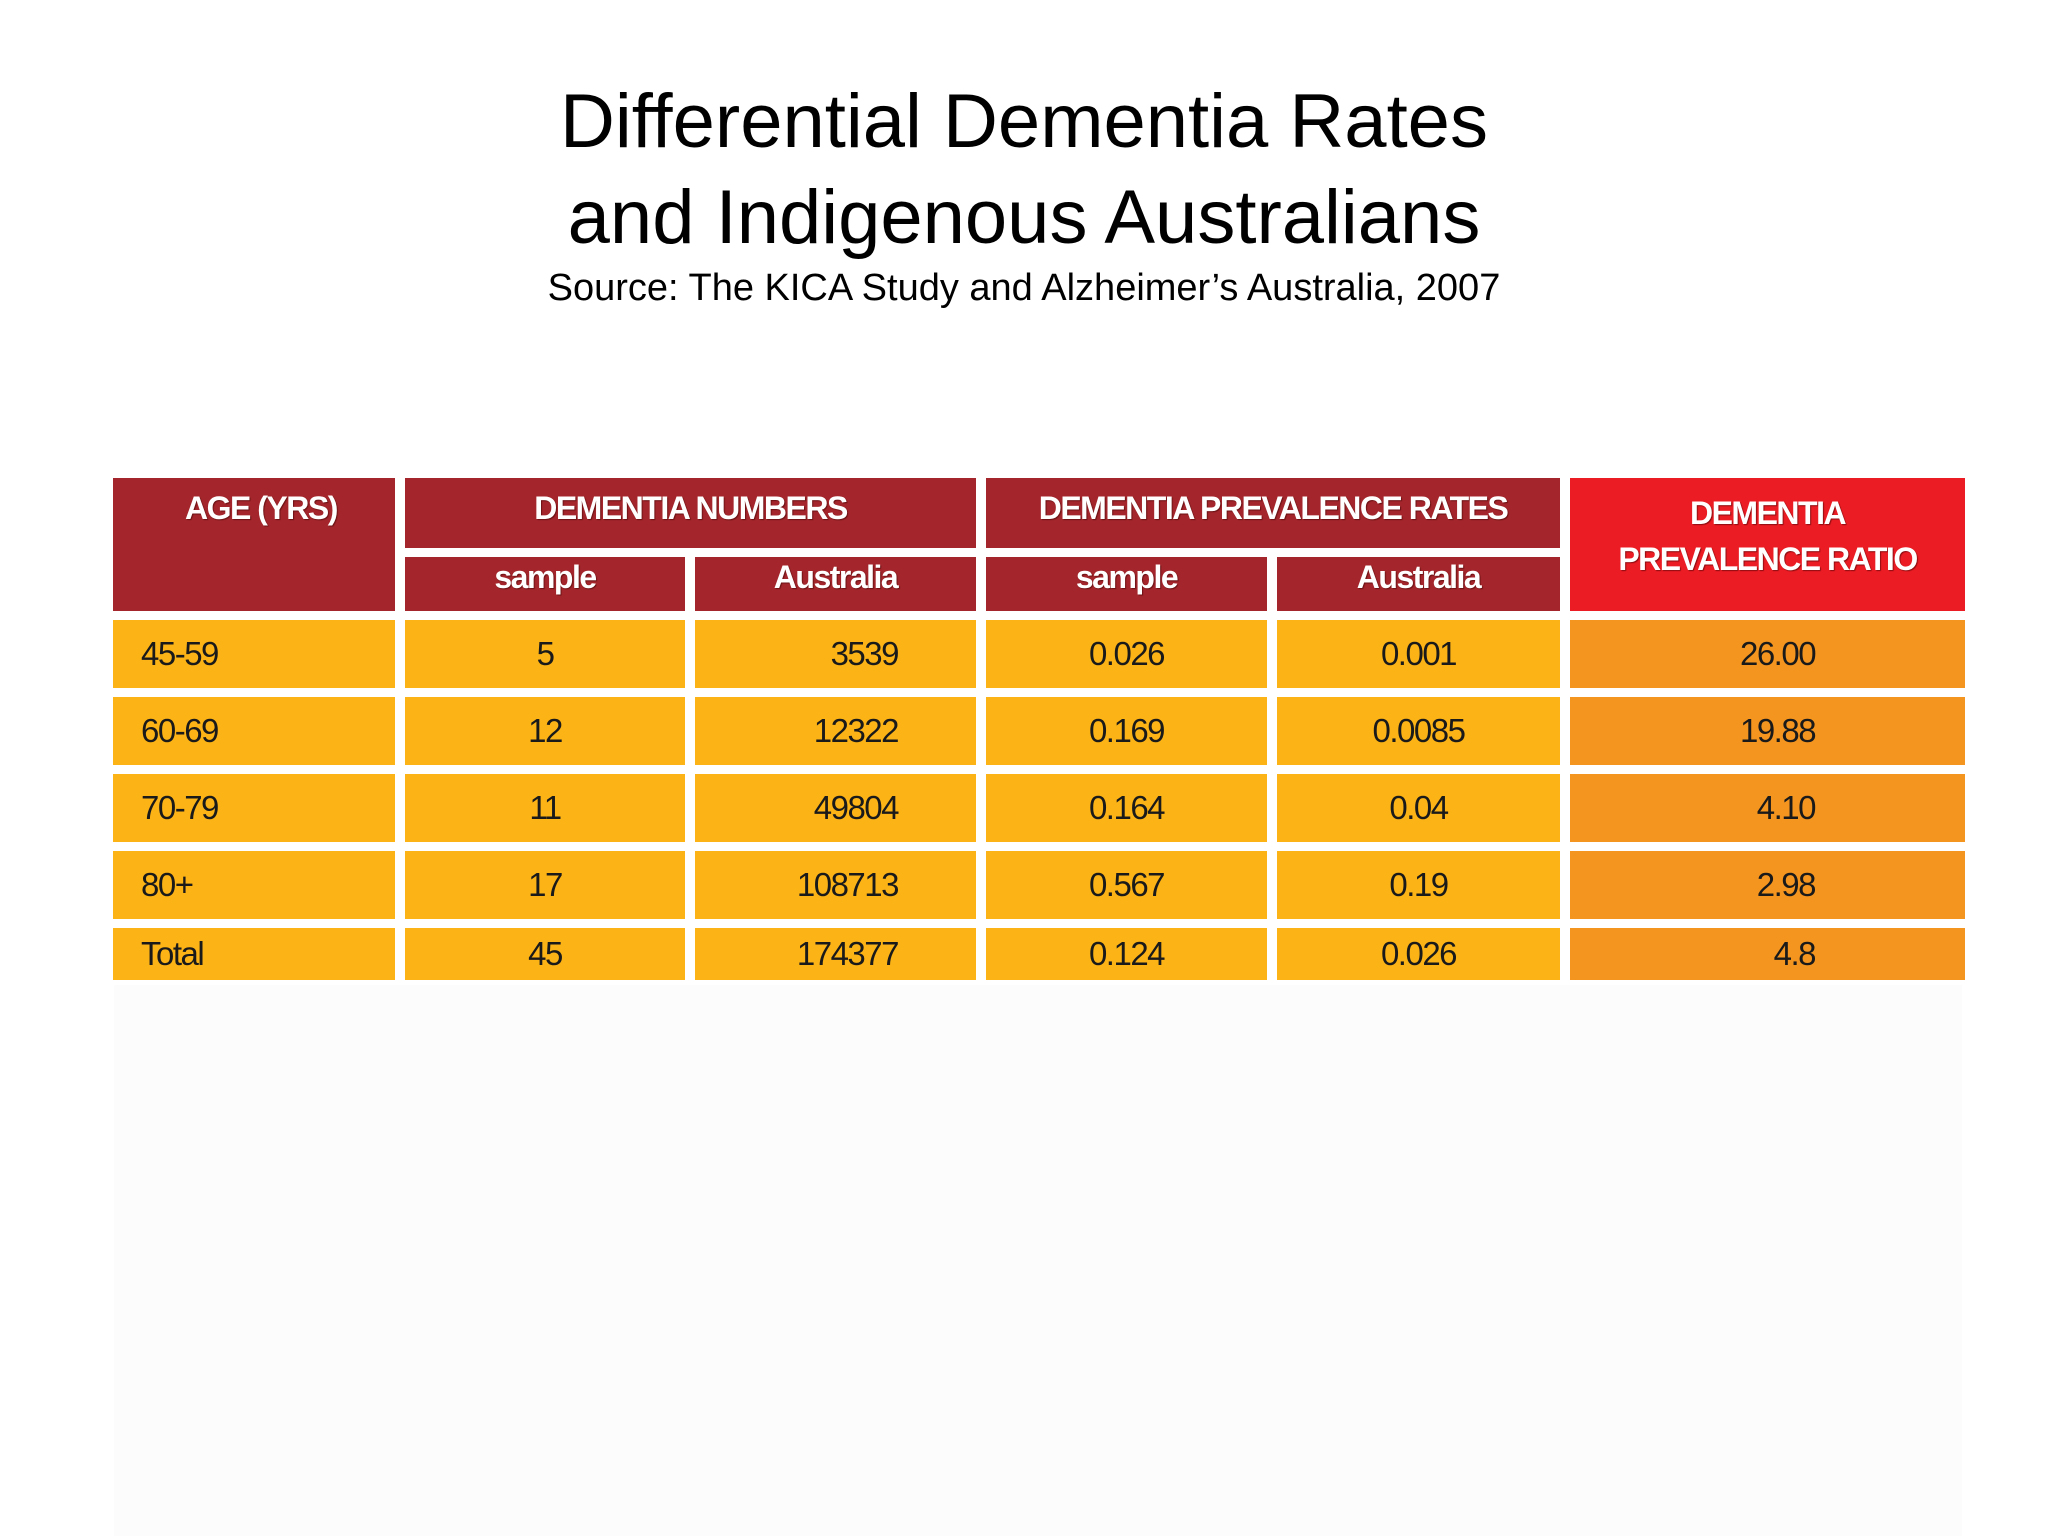 Image resolution: width=2048 pixels, height=1536 pixels. What do you see at coordinates (1419, 808) in the screenshot?
I see `cell-rate-australia: 0.04` at bounding box center [1419, 808].